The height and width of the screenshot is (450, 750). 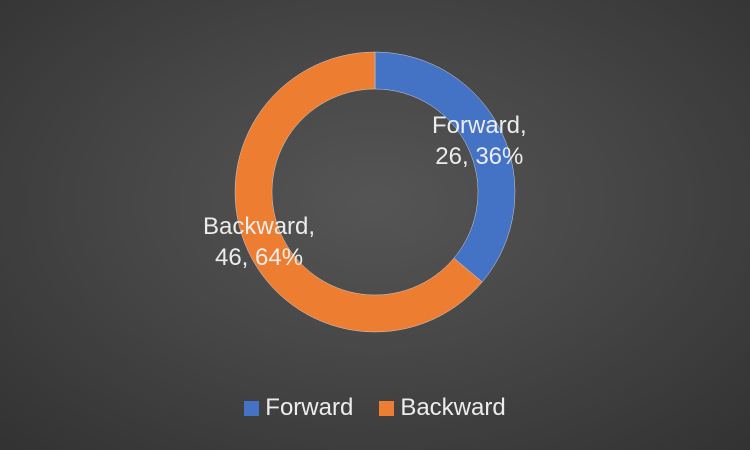 What do you see at coordinates (375, 408) in the screenshot?
I see `legend: Forward Backward` at bounding box center [375, 408].